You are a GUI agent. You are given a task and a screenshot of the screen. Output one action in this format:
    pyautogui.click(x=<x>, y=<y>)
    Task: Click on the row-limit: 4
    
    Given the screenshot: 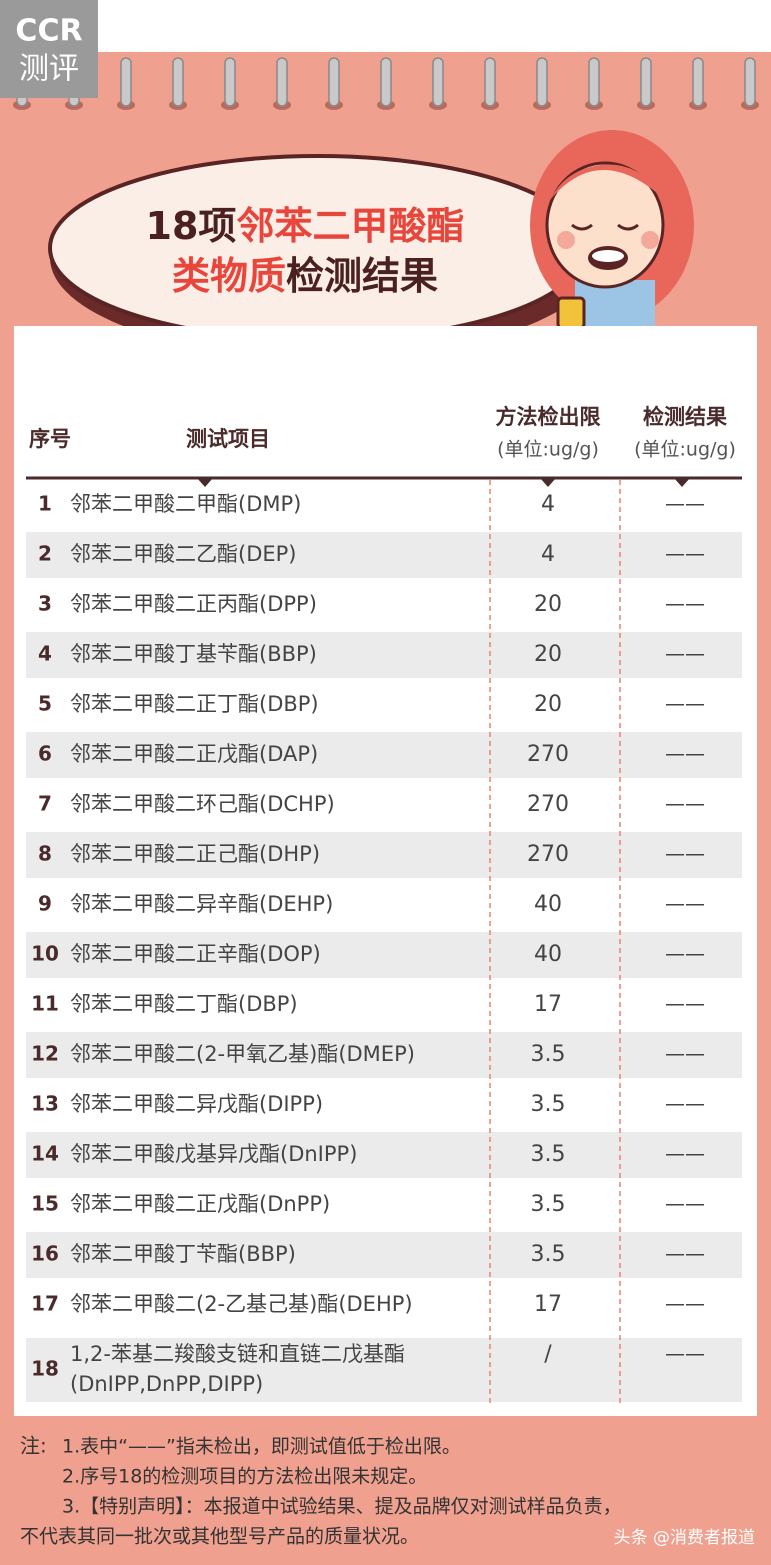 What is the action you would take?
    pyautogui.click(x=548, y=504)
    